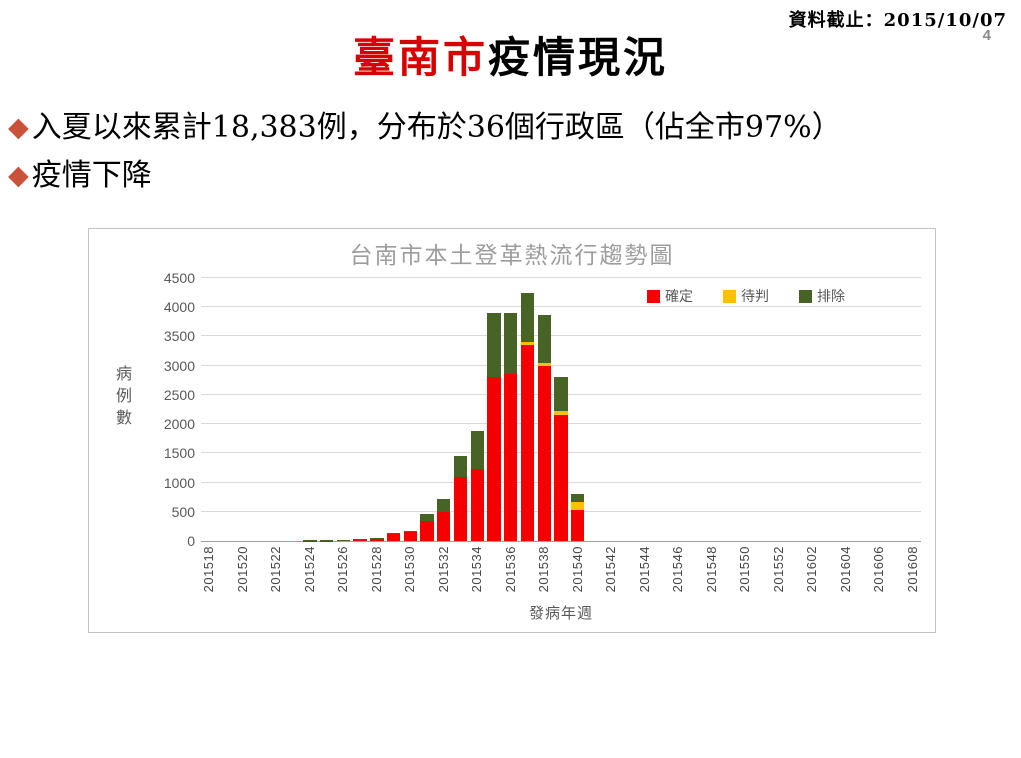  I want to click on y-tick-label: 0, so click(191, 541).